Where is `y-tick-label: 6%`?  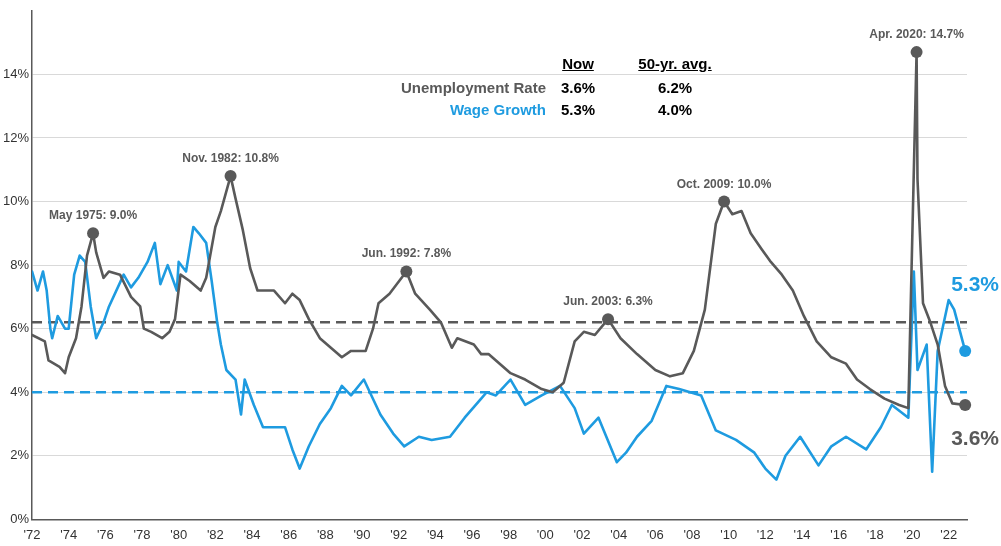 y-tick-label: 6% is located at coordinates (20, 328).